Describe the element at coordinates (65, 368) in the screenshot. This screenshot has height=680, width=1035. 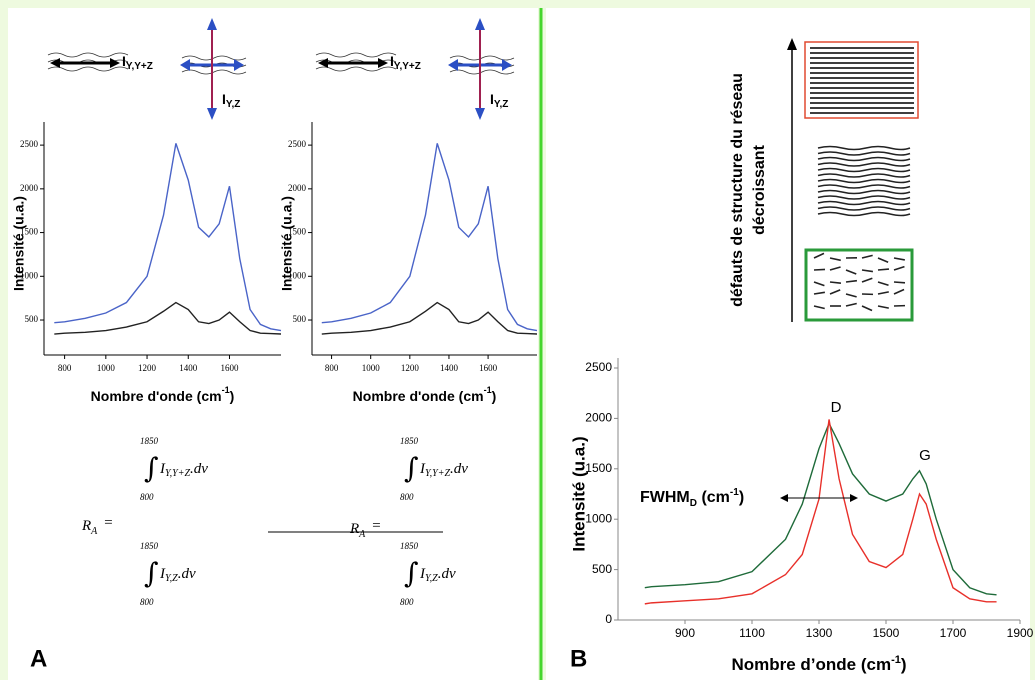
I see `x-tick-label: 800` at that location.